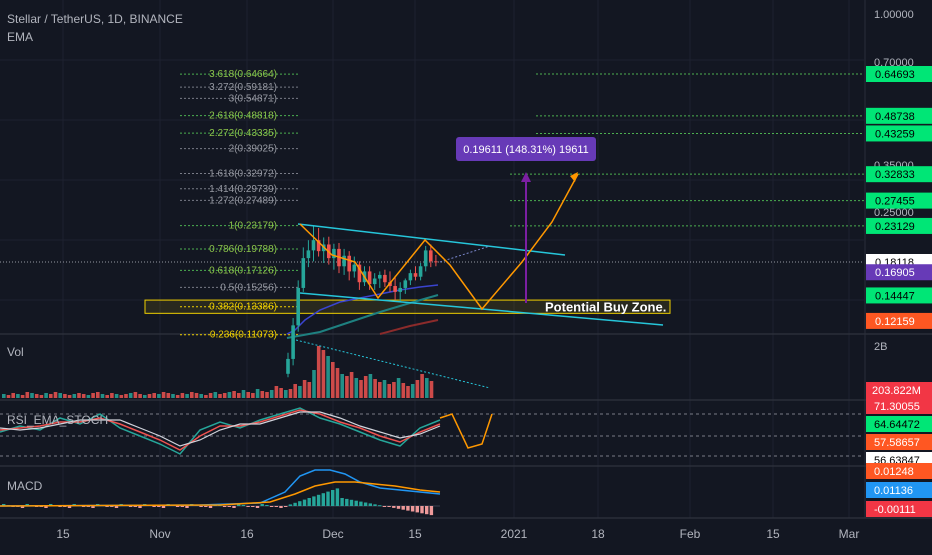 The image size is (932, 555). Describe the element at coordinates (220, 492) in the screenshot. I see `macd-pane` at that location.